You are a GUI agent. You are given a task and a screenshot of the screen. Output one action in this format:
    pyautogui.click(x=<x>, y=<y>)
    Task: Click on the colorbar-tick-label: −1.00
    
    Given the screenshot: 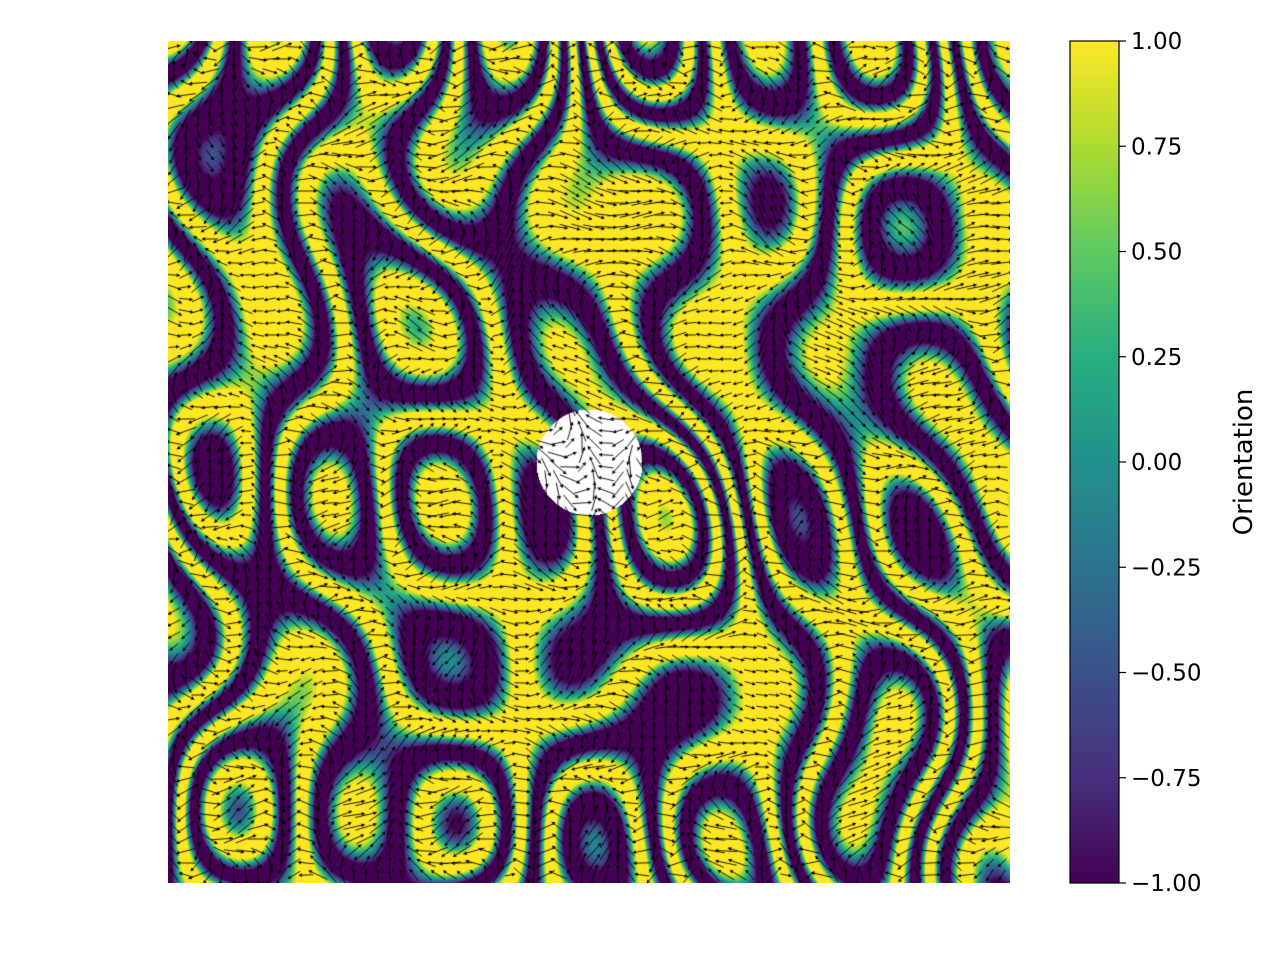 What is the action you would take?
    pyautogui.click(x=1166, y=884)
    